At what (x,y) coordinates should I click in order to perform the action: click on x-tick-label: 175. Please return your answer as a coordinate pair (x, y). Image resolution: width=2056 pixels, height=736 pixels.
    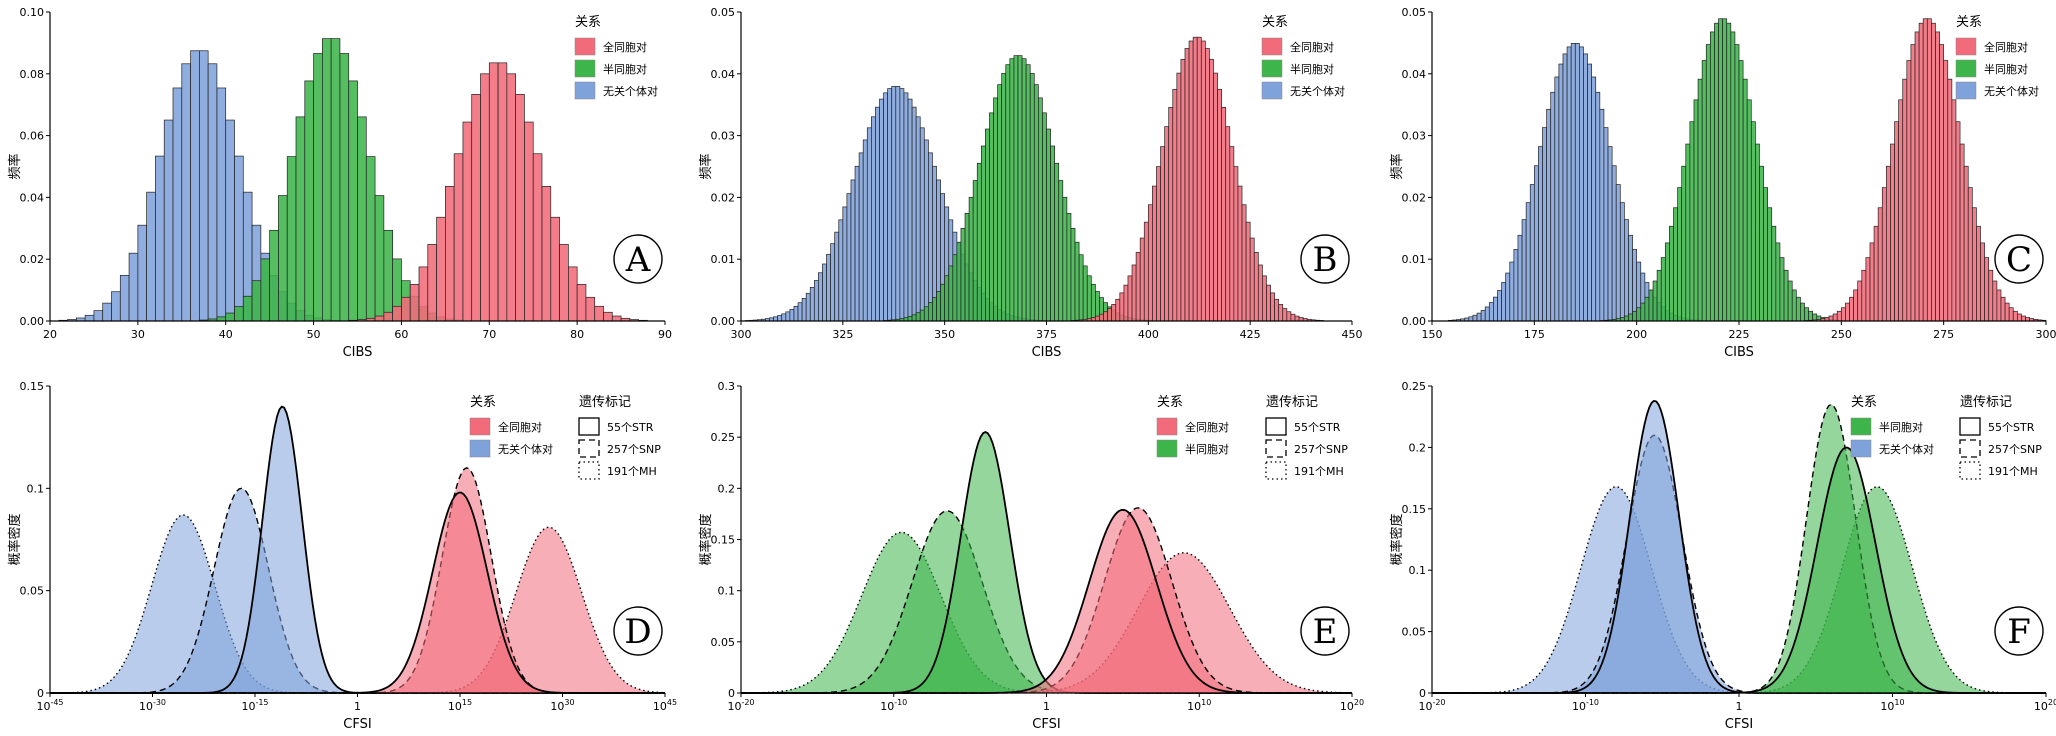
    Looking at the image, I should click on (1534, 334).